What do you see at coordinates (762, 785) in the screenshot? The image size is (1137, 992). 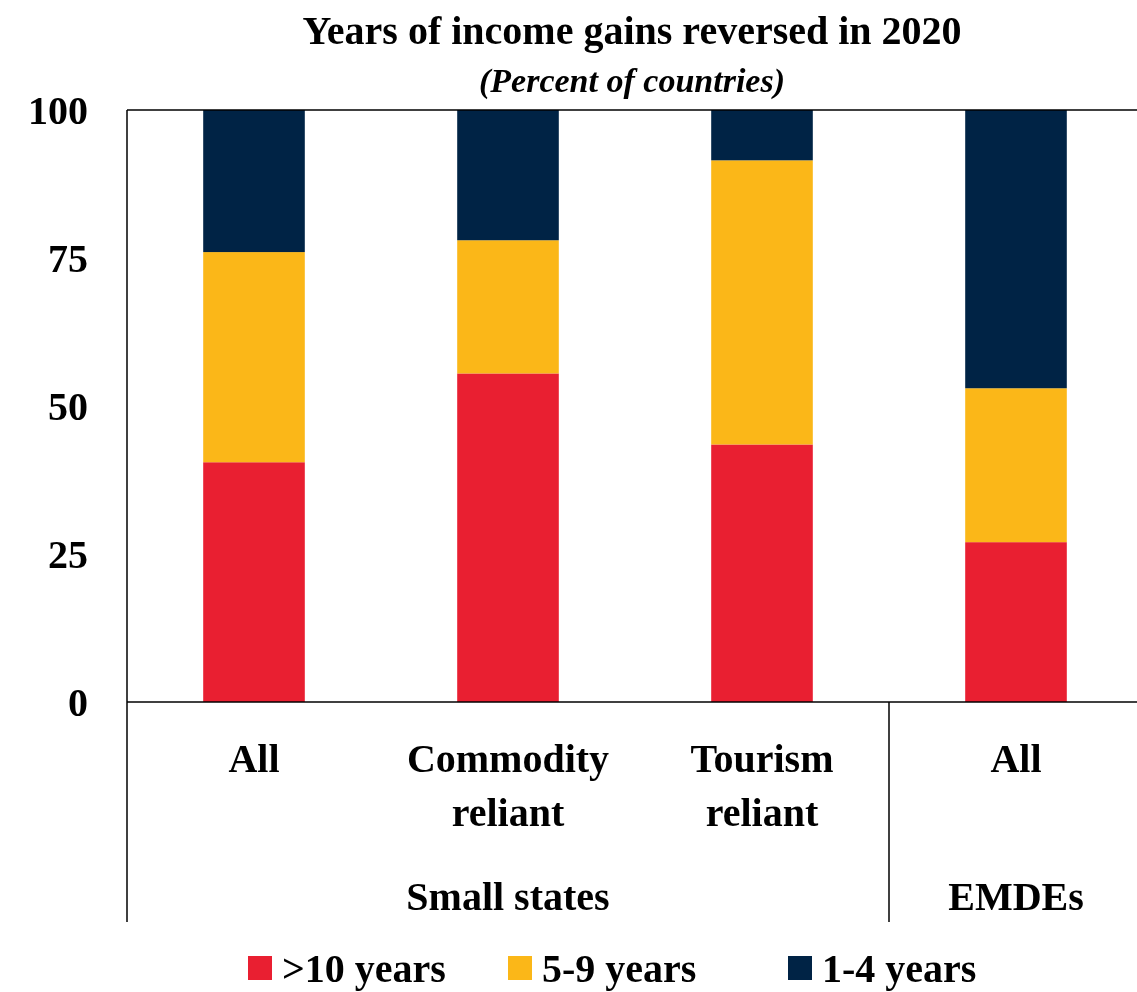 I see `x-tick-label: Tourism reliant` at bounding box center [762, 785].